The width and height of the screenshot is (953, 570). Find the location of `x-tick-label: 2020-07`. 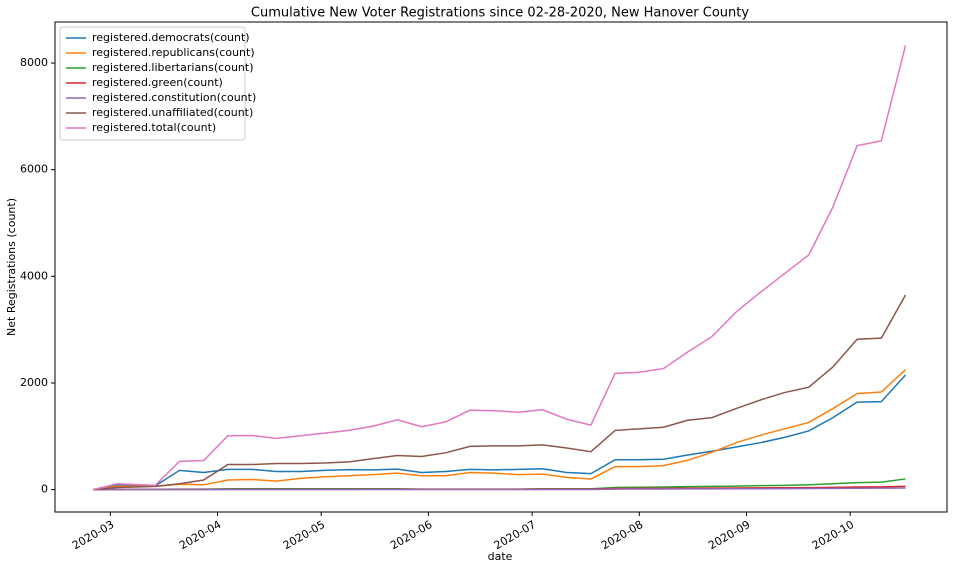

x-tick-label: 2020-07 is located at coordinates (515, 535).